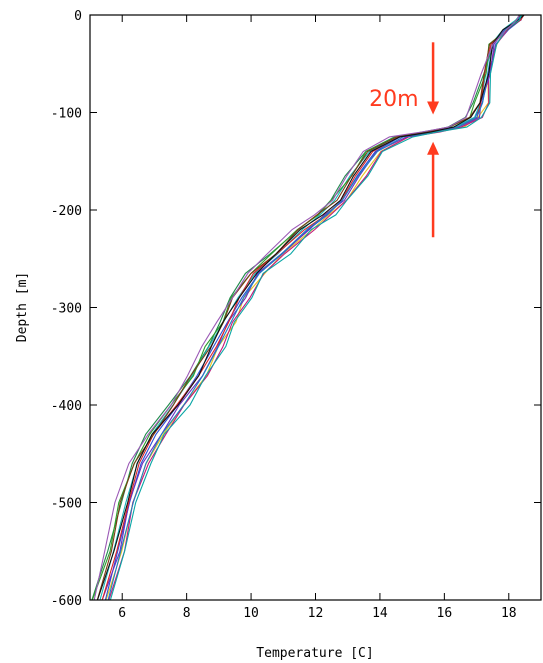  I want to click on y-tick-label: -300, so click(66, 309).